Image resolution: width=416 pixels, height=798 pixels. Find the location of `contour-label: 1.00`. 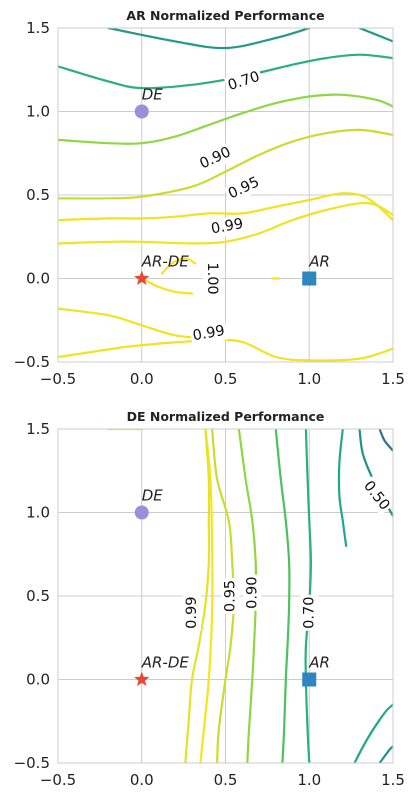

contour-label: 1.00 is located at coordinates (212, 278).